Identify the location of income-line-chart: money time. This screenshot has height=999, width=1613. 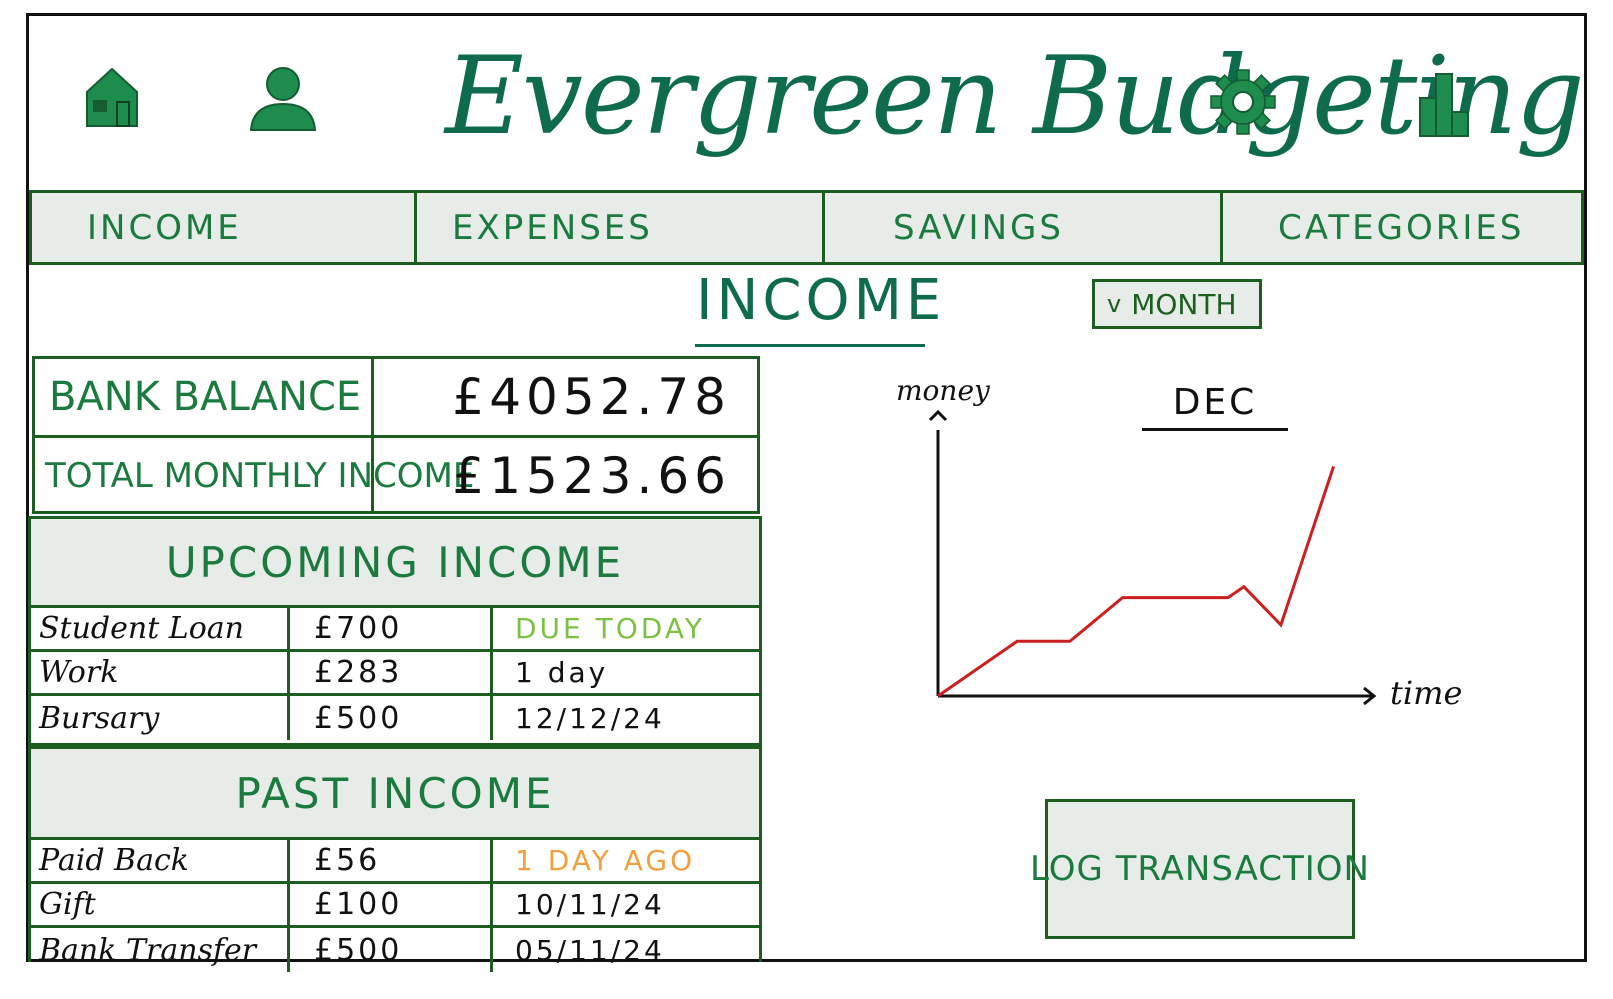
(1179, 543).